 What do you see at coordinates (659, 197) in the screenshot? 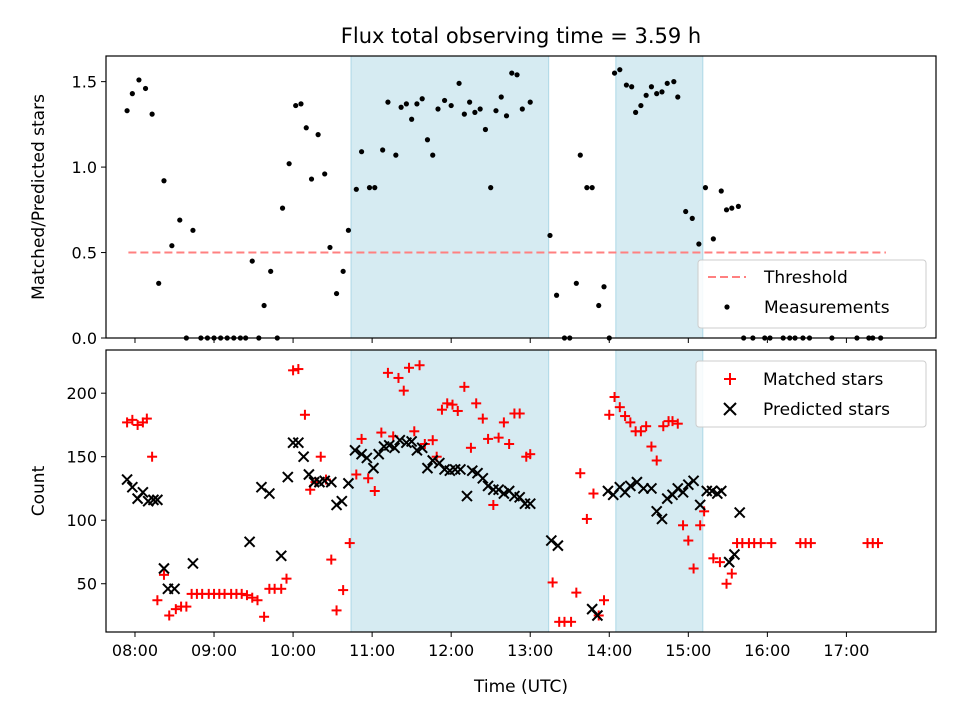
I see `observing-window` at bounding box center [659, 197].